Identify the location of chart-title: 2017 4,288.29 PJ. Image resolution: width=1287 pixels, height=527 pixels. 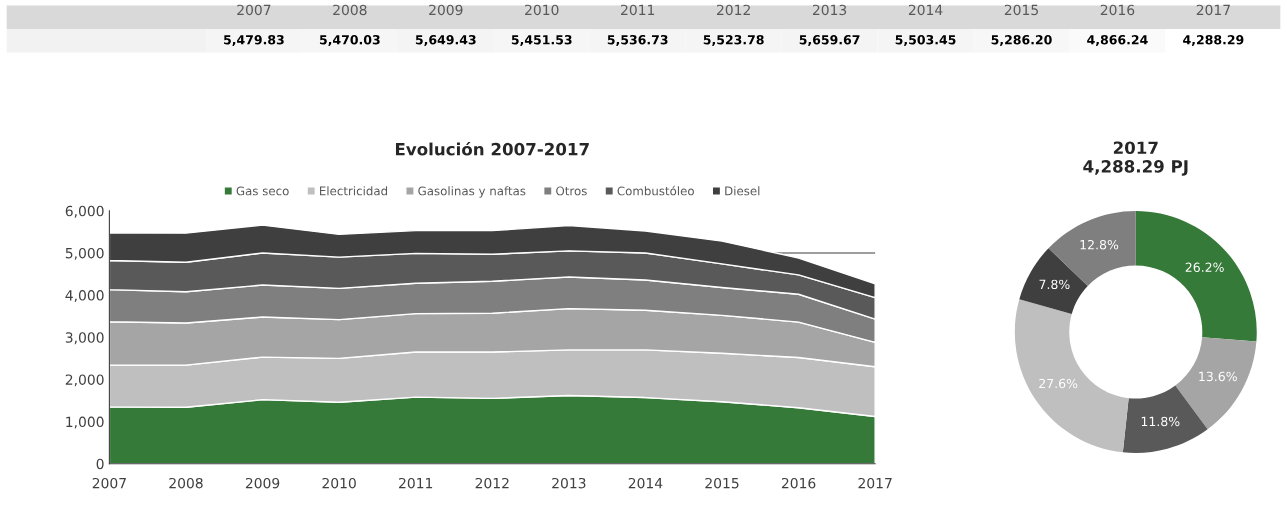
(1135, 158).